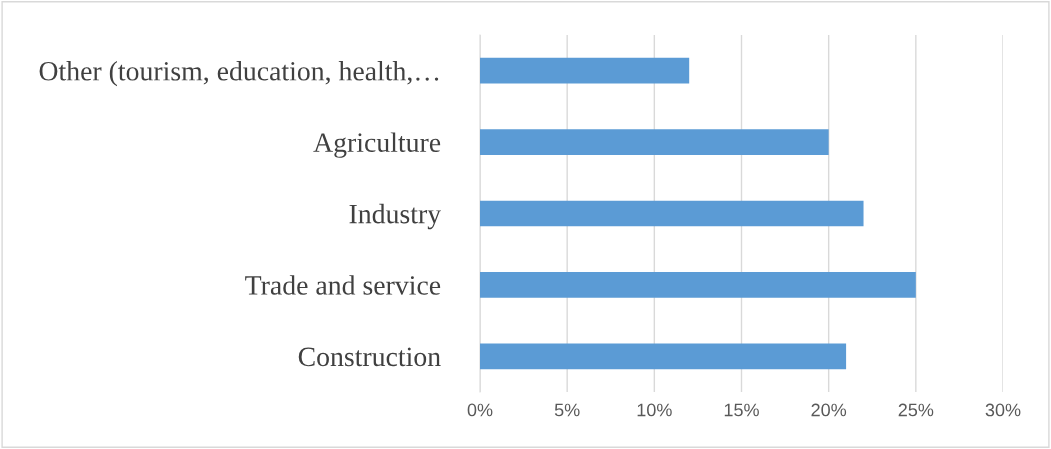  Describe the element at coordinates (829, 410) in the screenshot. I see `x-tick-label: 20%` at that location.